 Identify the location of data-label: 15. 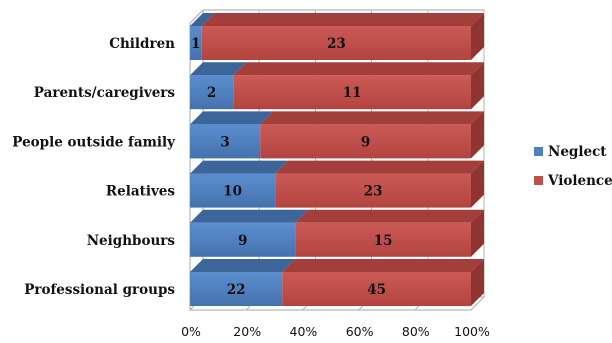
(383, 241).